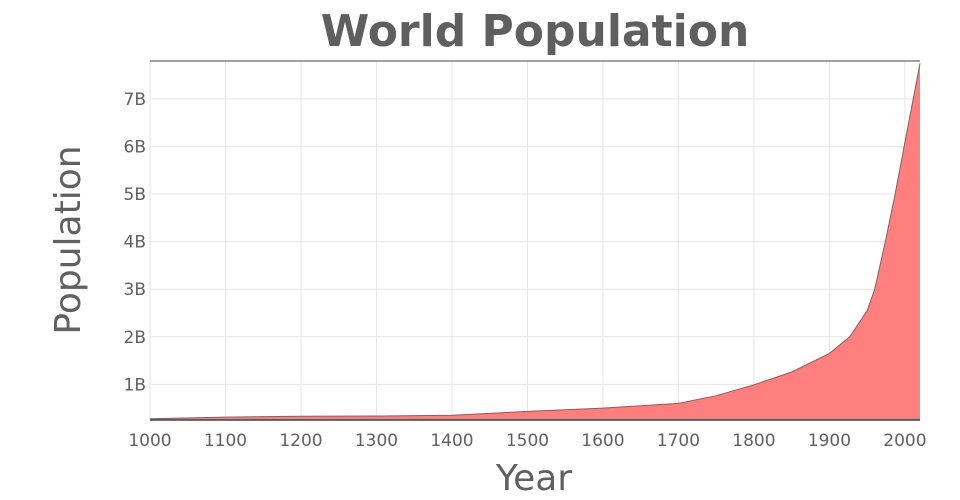 The image size is (960, 500). Describe the element at coordinates (300, 441) in the screenshot. I see `x-tick-label: 1200` at that location.